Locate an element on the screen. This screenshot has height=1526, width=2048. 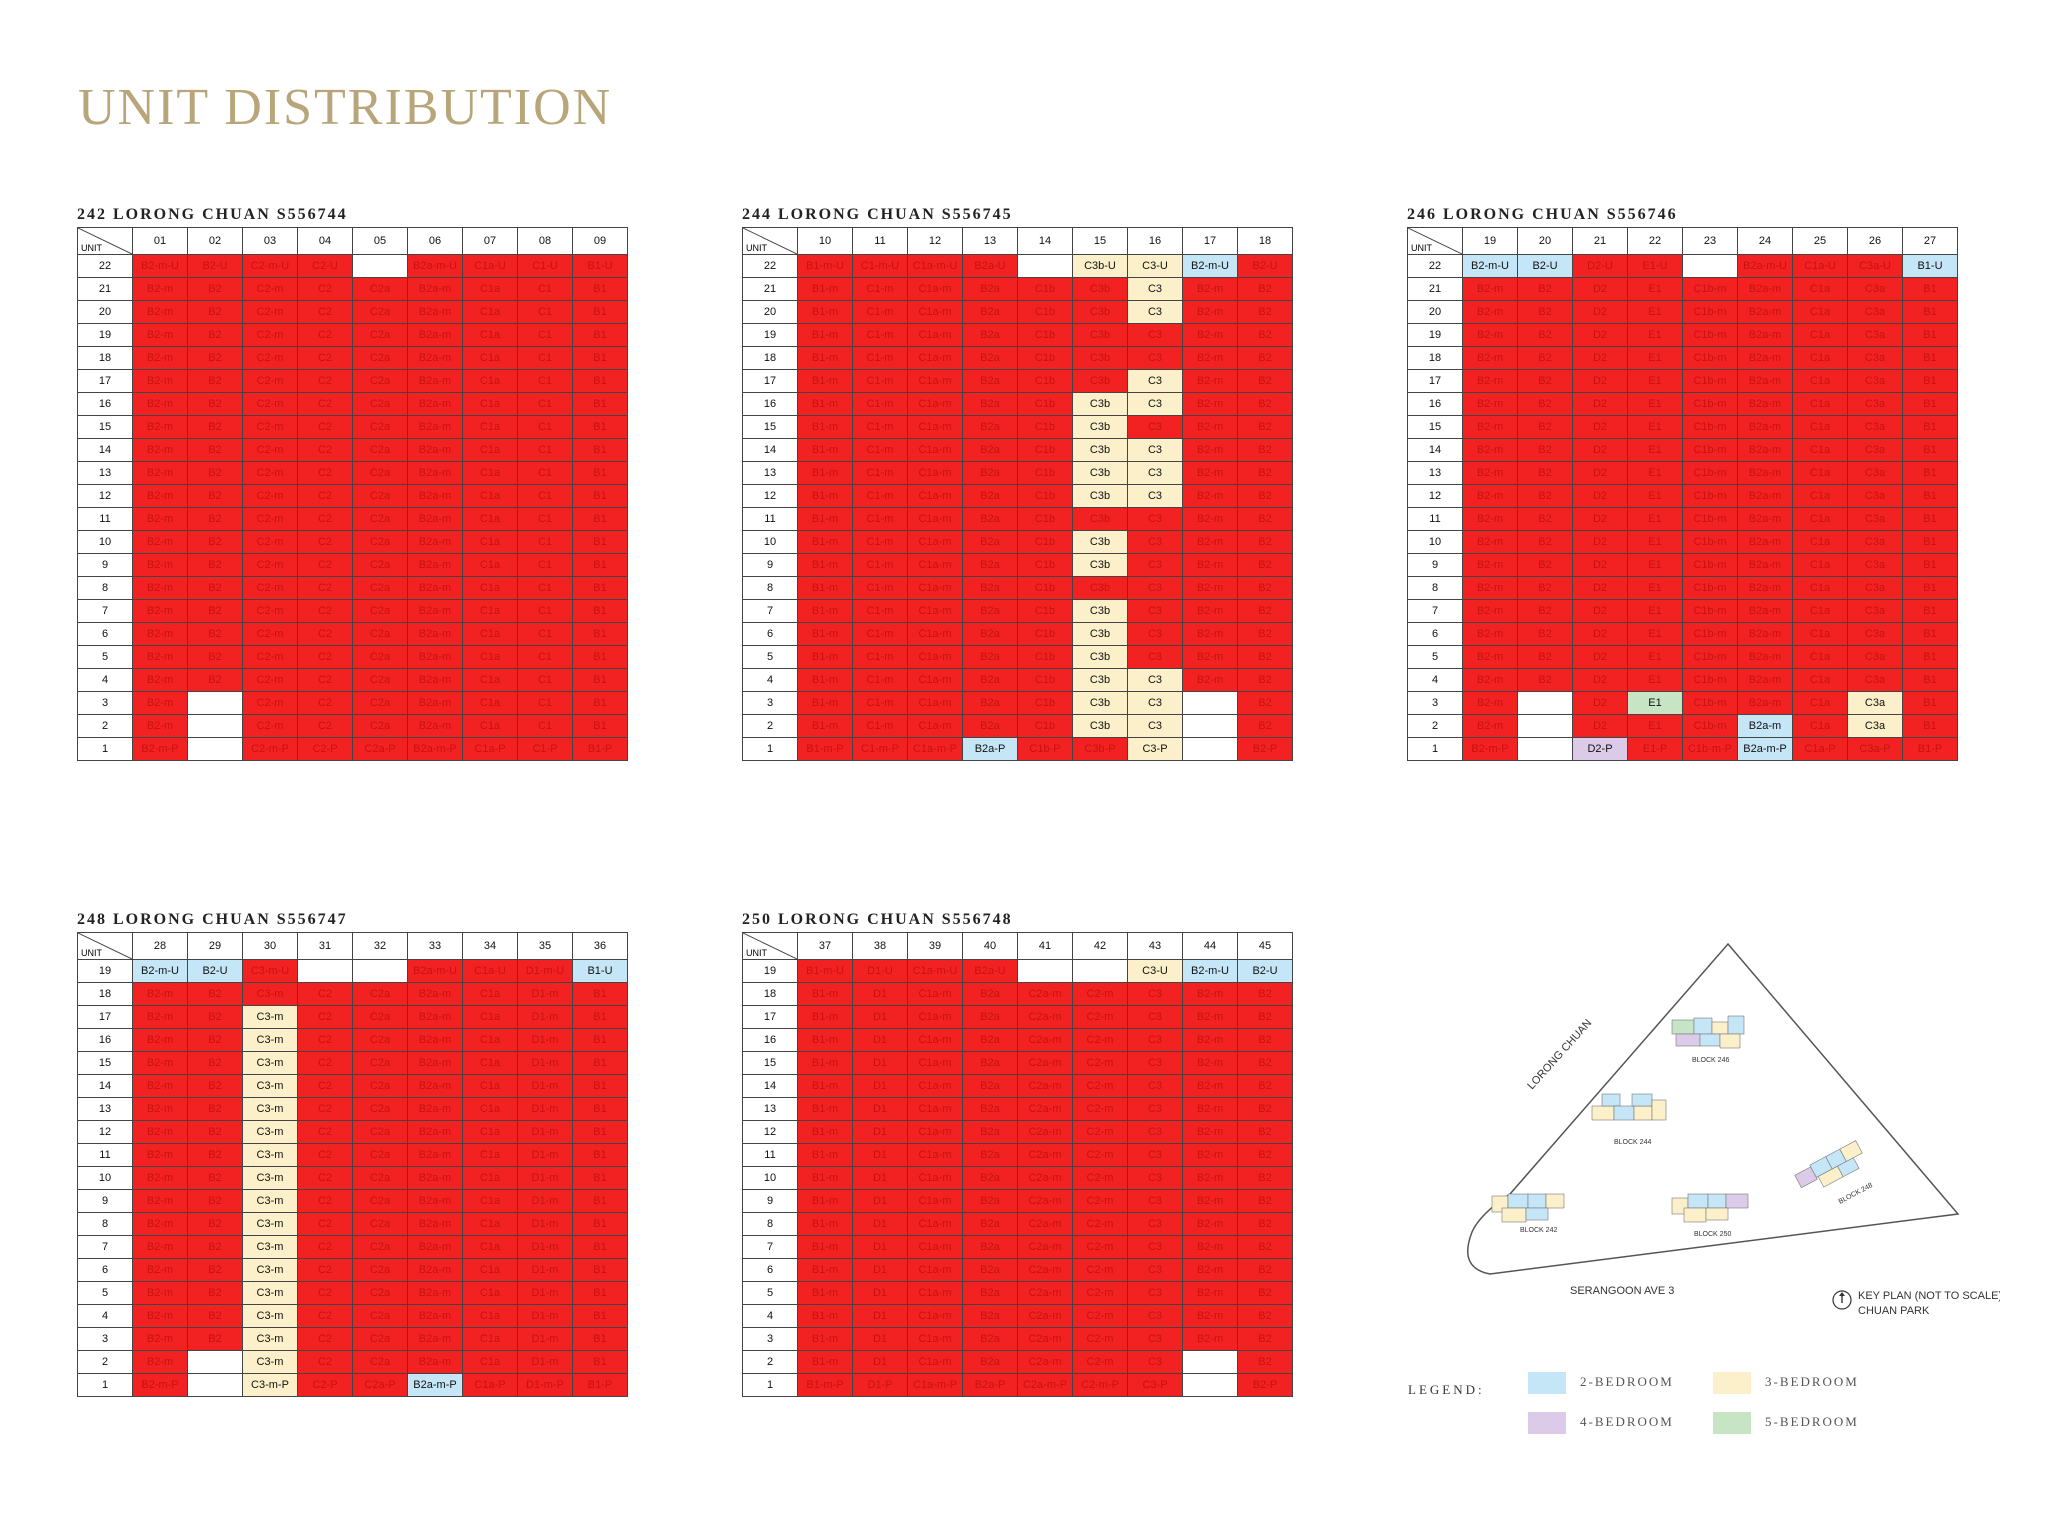
floor-label: 3 is located at coordinates (770, 703).